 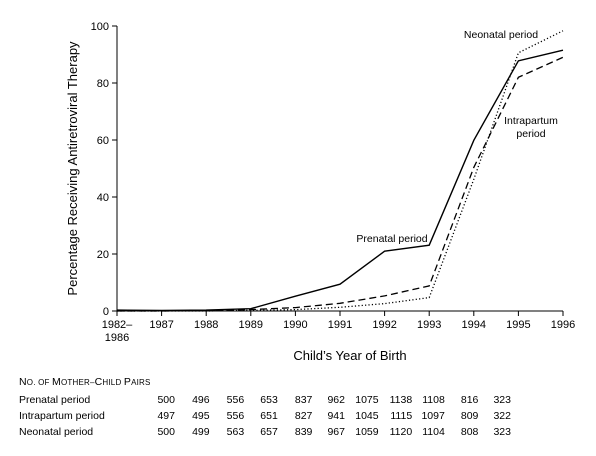 I want to click on pairs-cell: 495, so click(x=201, y=416).